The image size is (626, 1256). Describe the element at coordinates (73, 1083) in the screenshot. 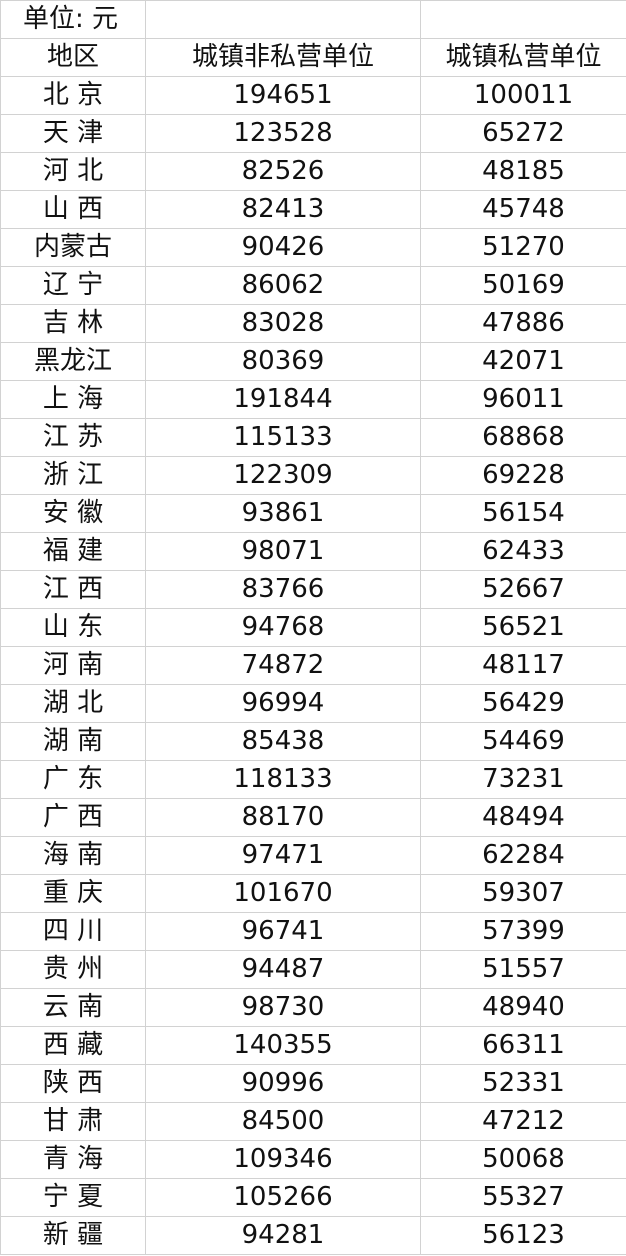

I see `region-cell: 陕 西` at that location.